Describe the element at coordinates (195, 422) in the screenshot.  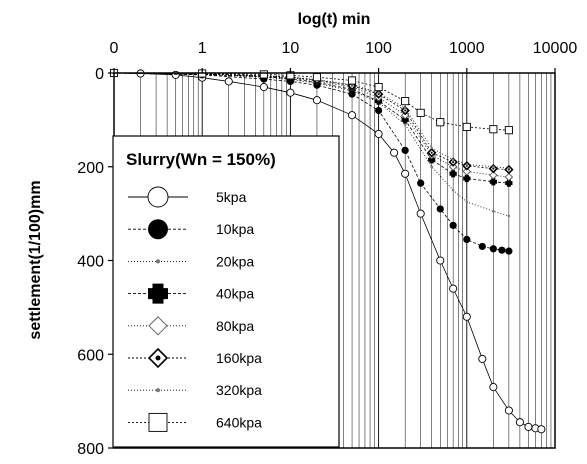
I see `legend-item: 640kpa` at that location.